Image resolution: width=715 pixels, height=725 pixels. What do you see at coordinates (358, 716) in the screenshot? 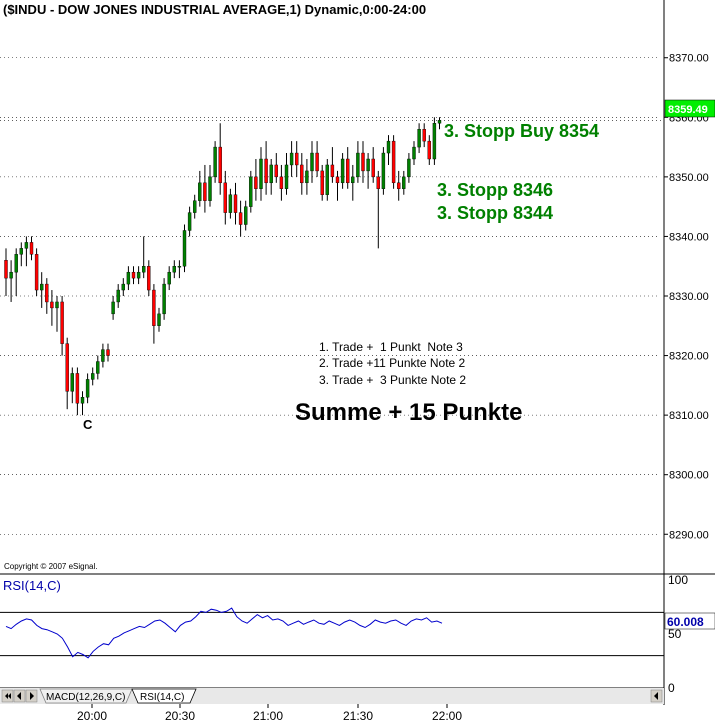
I see `time-tick-label: 21:30` at bounding box center [358, 716].